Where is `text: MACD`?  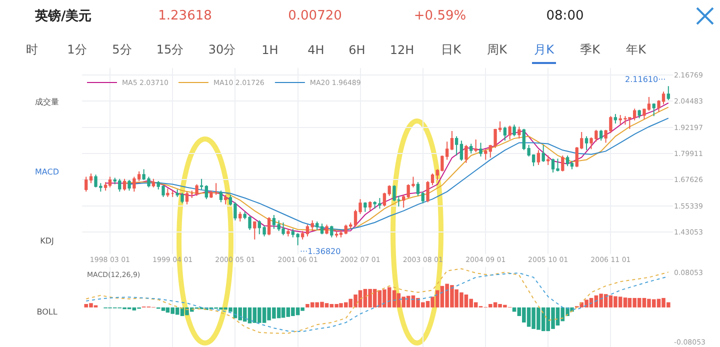 text: MACD is located at coordinates (47, 172).